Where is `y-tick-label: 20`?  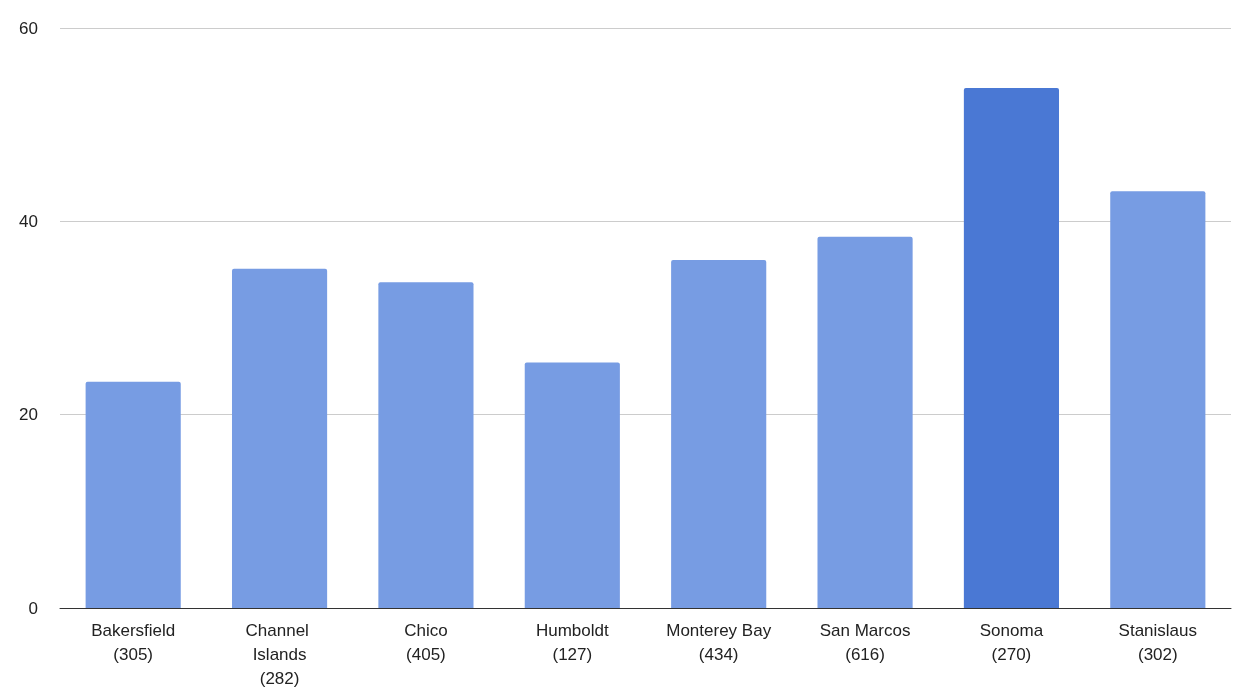 y-tick-label: 20 is located at coordinates (28, 415).